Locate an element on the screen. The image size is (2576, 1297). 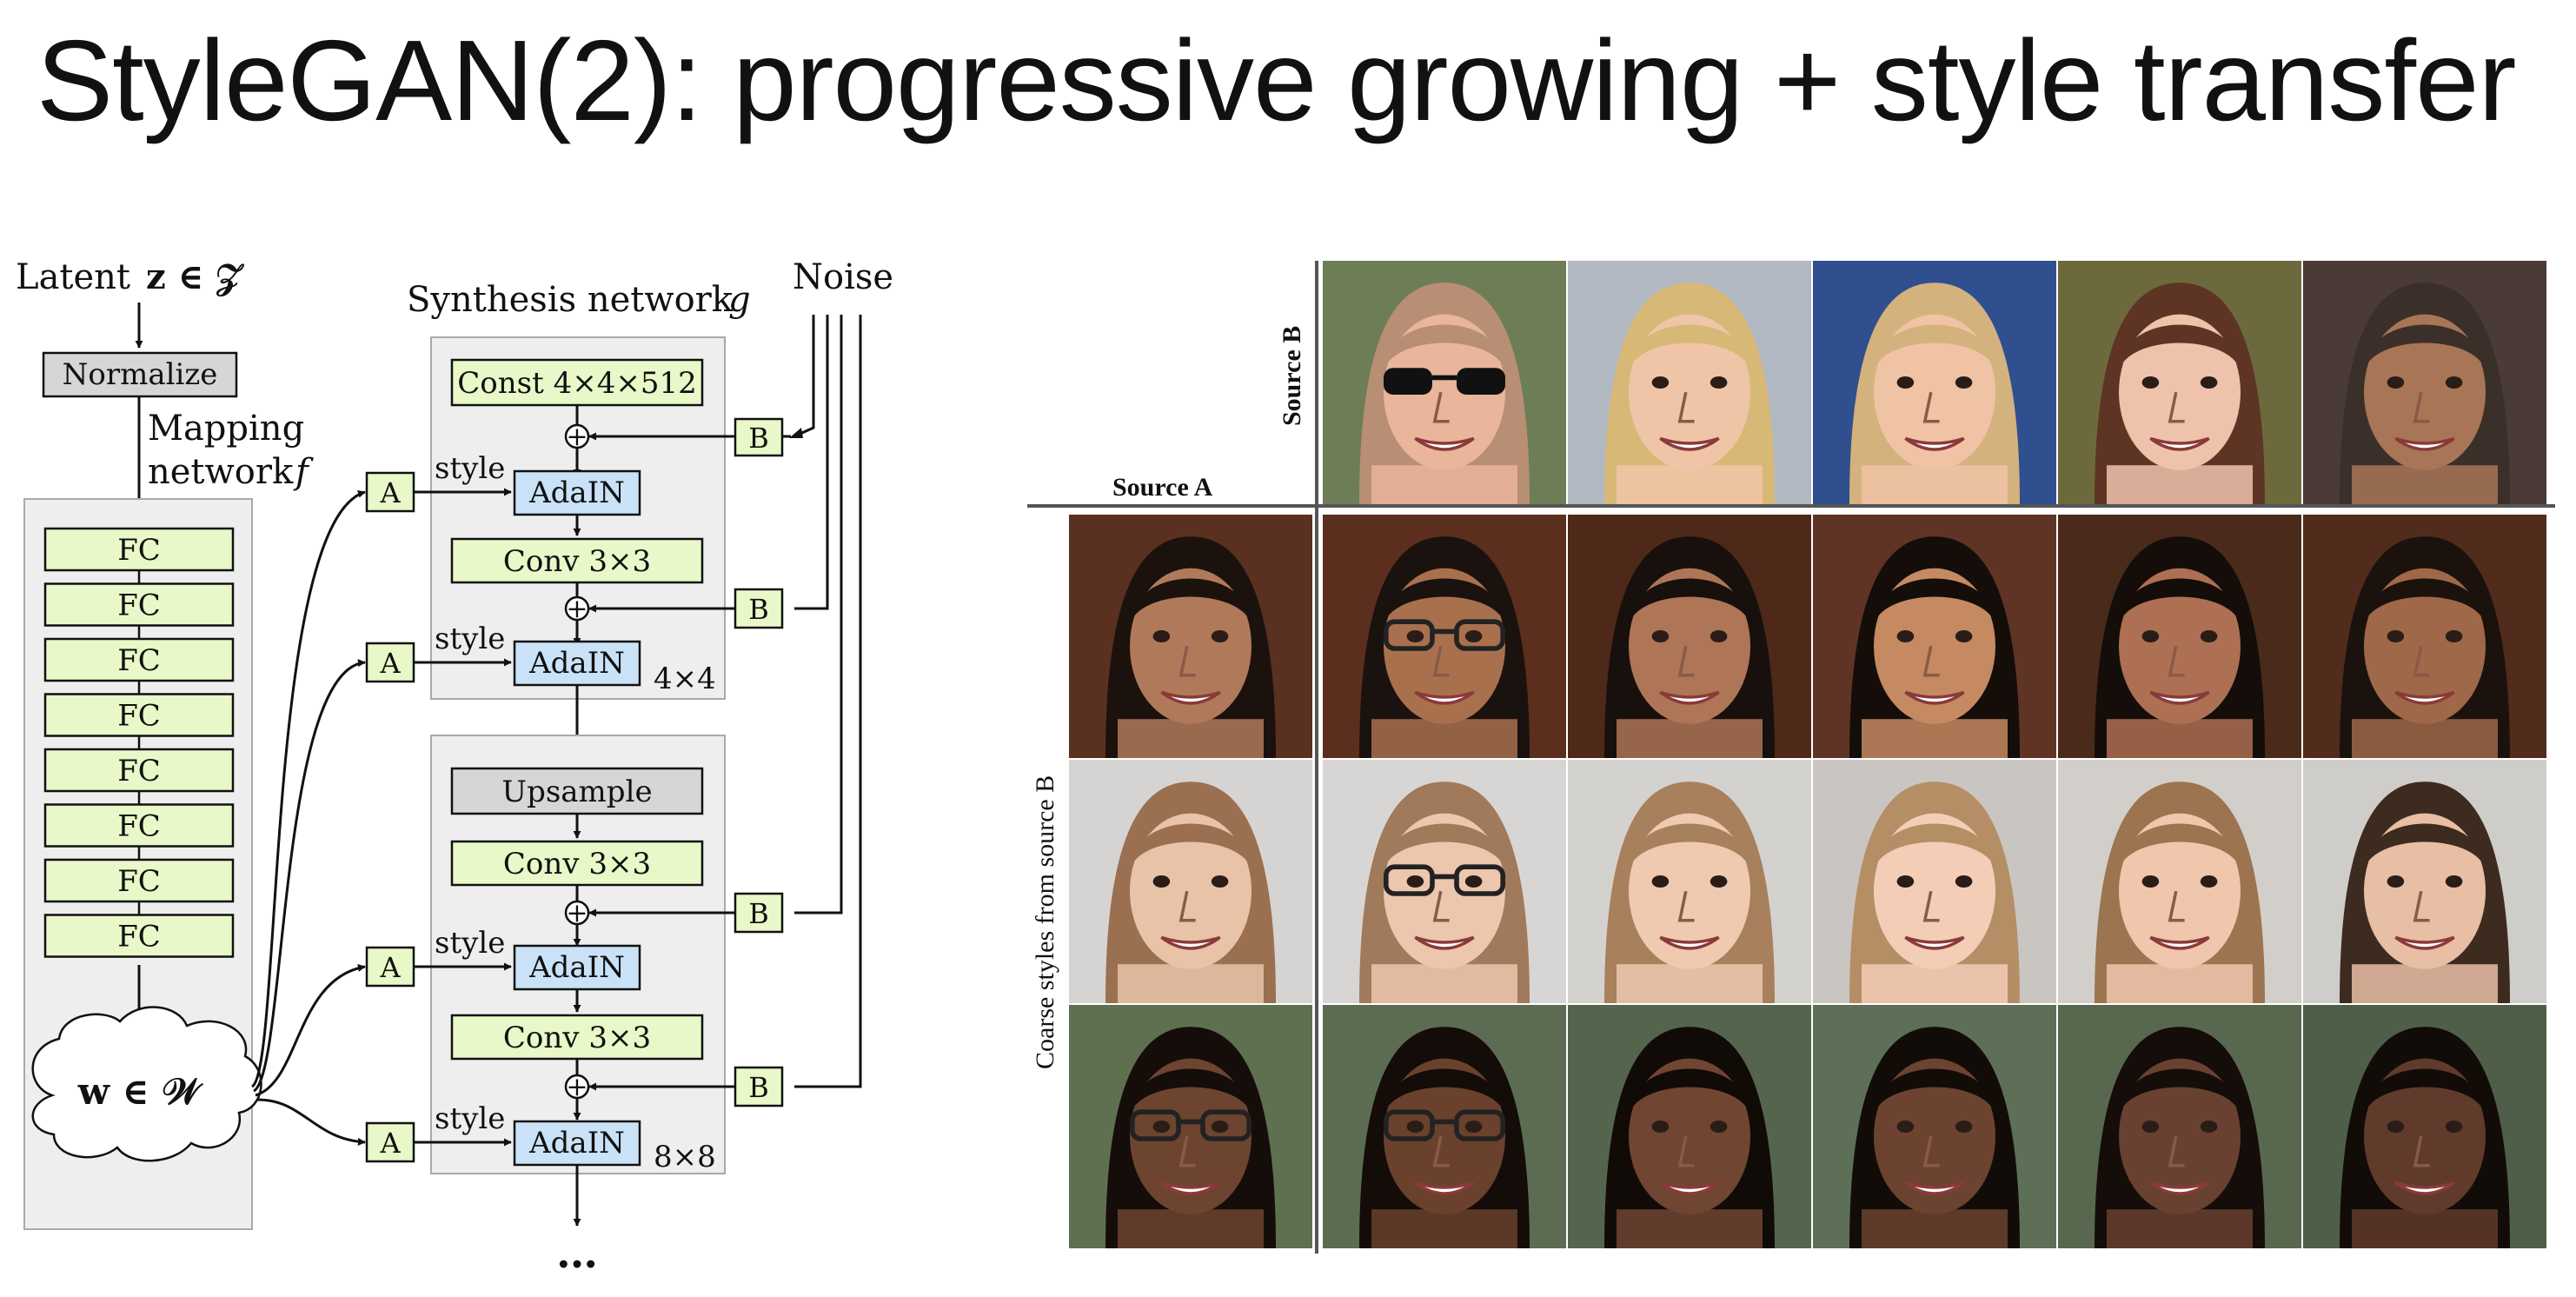
const-label: Const 4×4×512 is located at coordinates (576, 383).